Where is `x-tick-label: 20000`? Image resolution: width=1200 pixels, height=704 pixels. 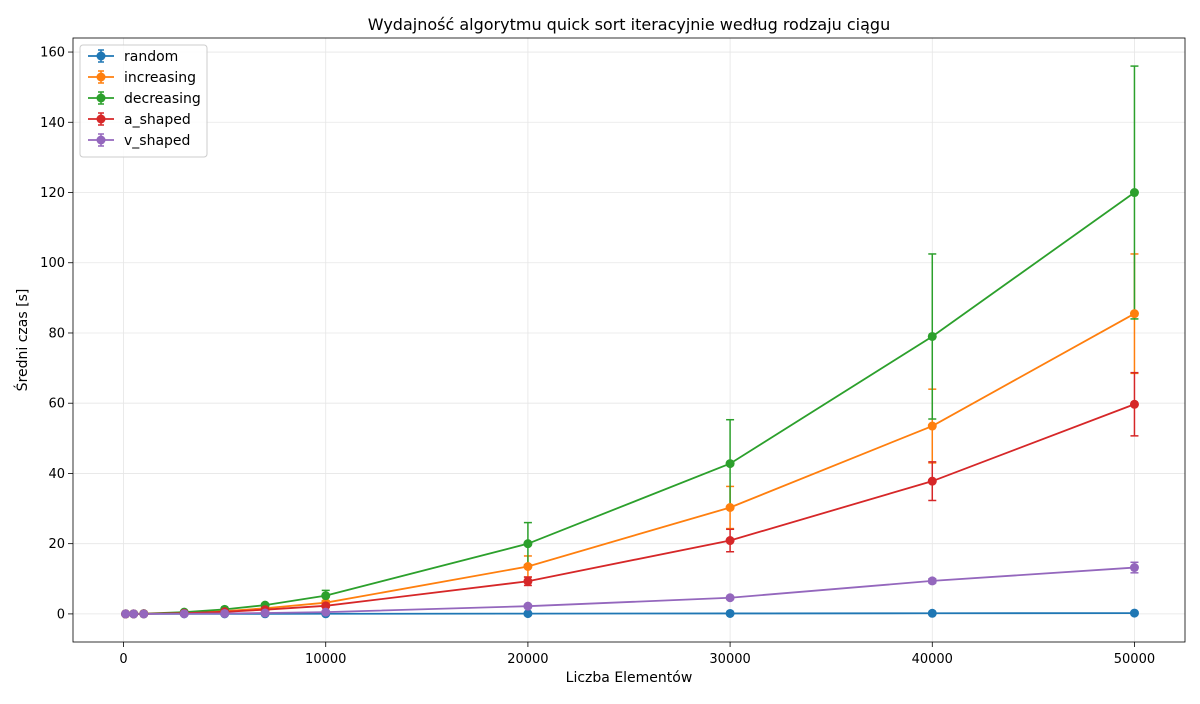
x-tick-label: 20000 is located at coordinates (527, 659).